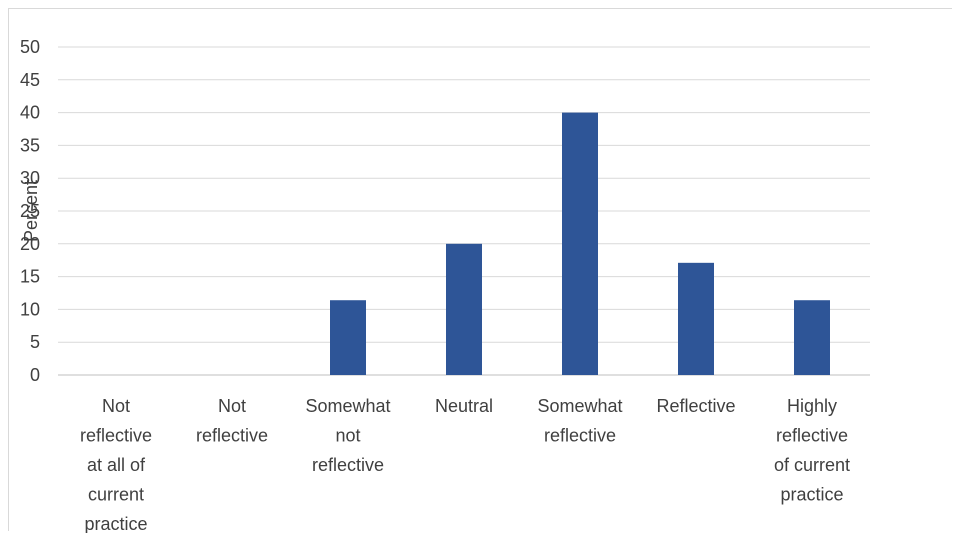 The width and height of the screenshot is (954, 533). I want to click on x-category-label: Somewhat reflective, so click(579, 421).